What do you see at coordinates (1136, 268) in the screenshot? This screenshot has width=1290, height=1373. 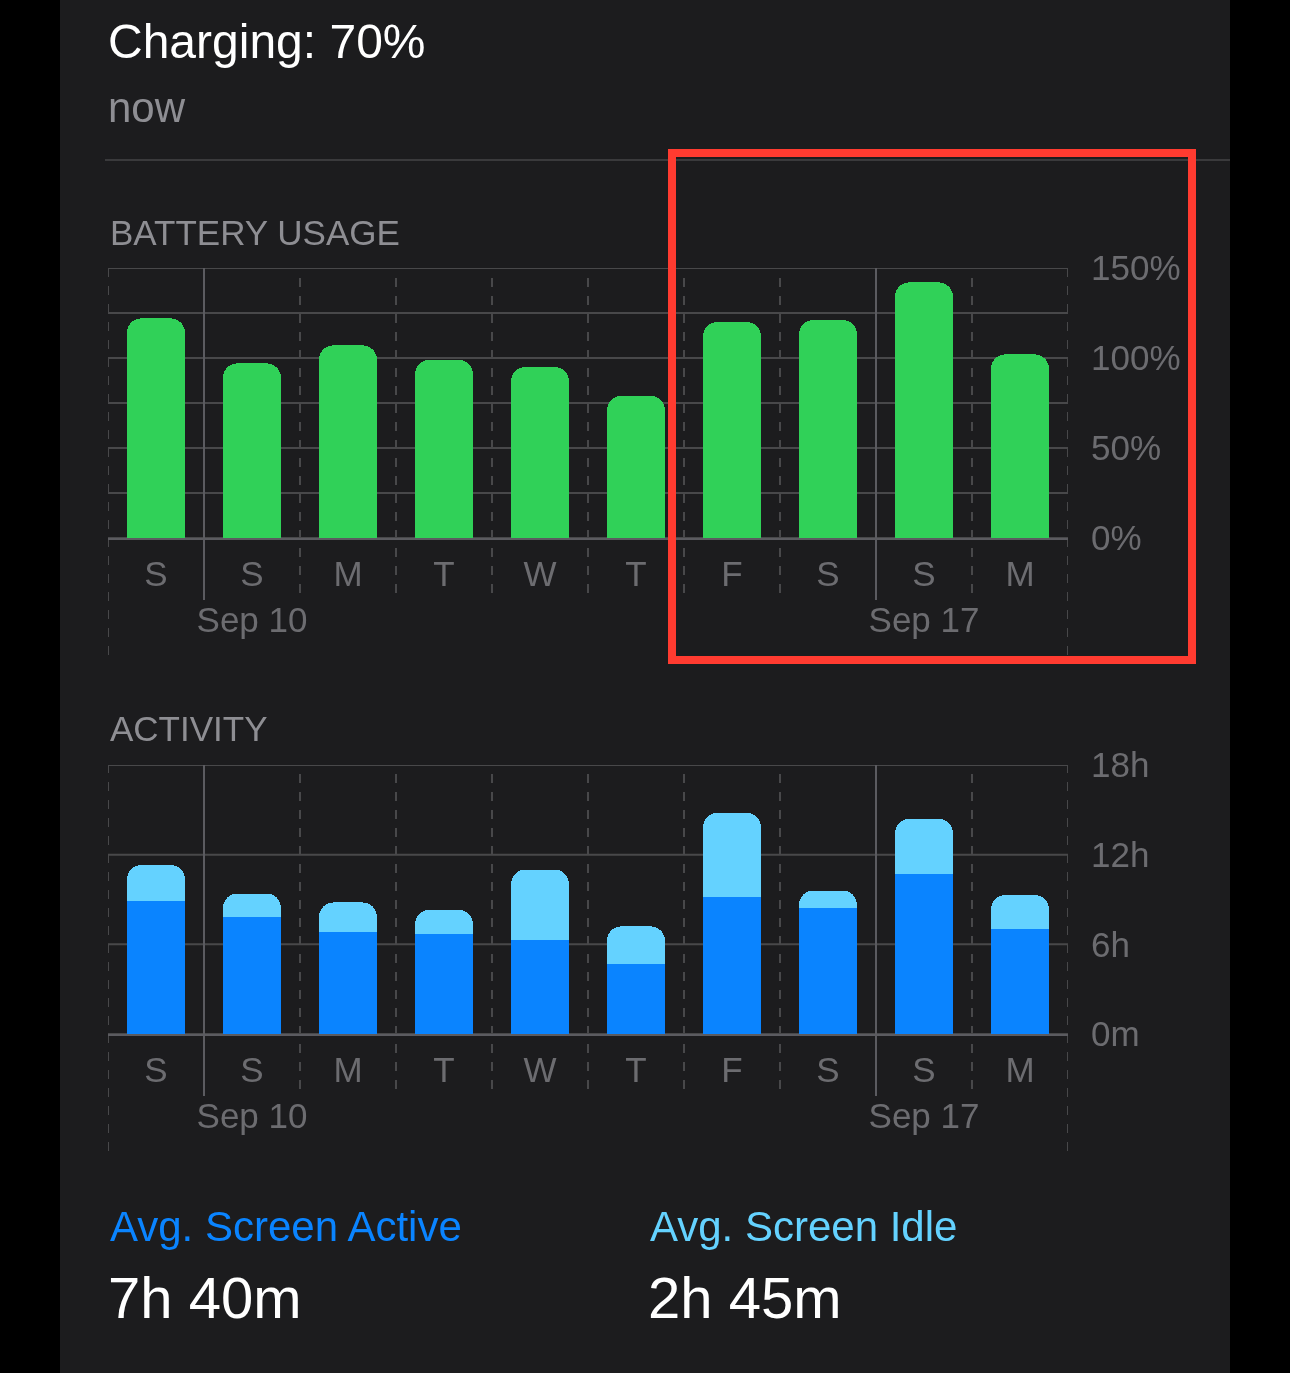 I see `y-tick-label: 150%` at bounding box center [1136, 268].